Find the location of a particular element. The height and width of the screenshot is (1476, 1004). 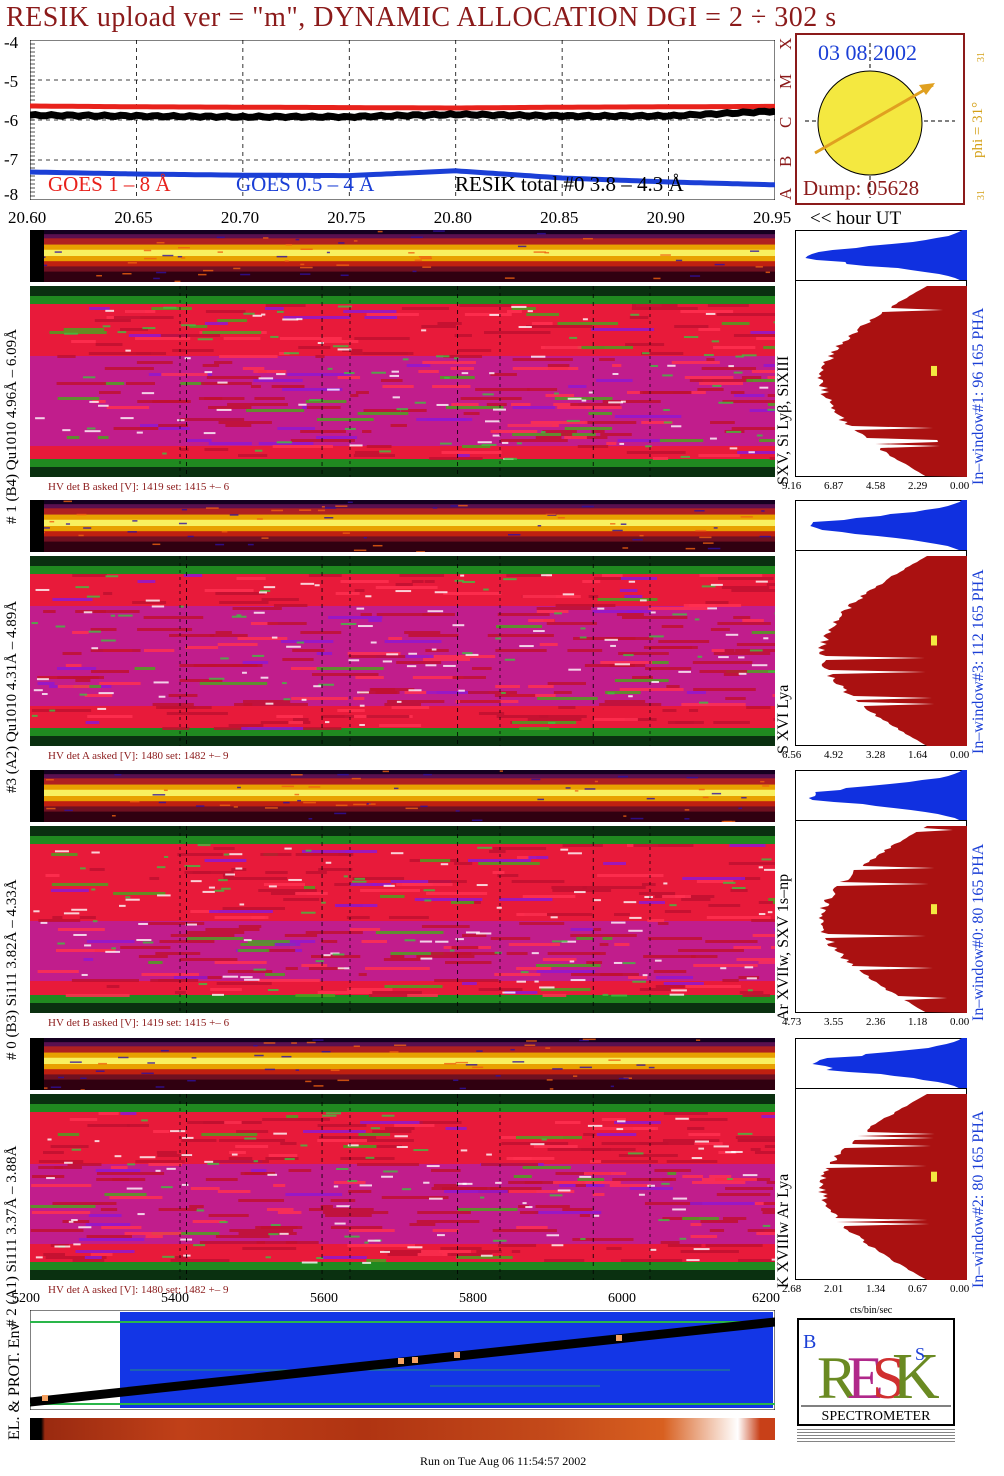

x-tick-label: 20.90 is located at coordinates (665, 217).